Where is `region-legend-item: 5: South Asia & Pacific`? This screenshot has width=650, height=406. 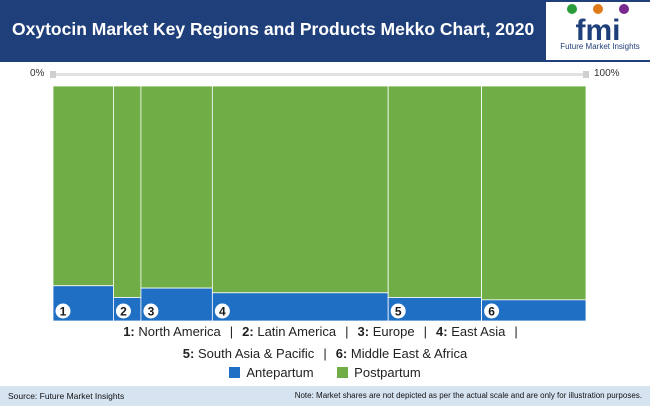
region-legend-item: 5: South Asia & Pacific is located at coordinates (248, 353).